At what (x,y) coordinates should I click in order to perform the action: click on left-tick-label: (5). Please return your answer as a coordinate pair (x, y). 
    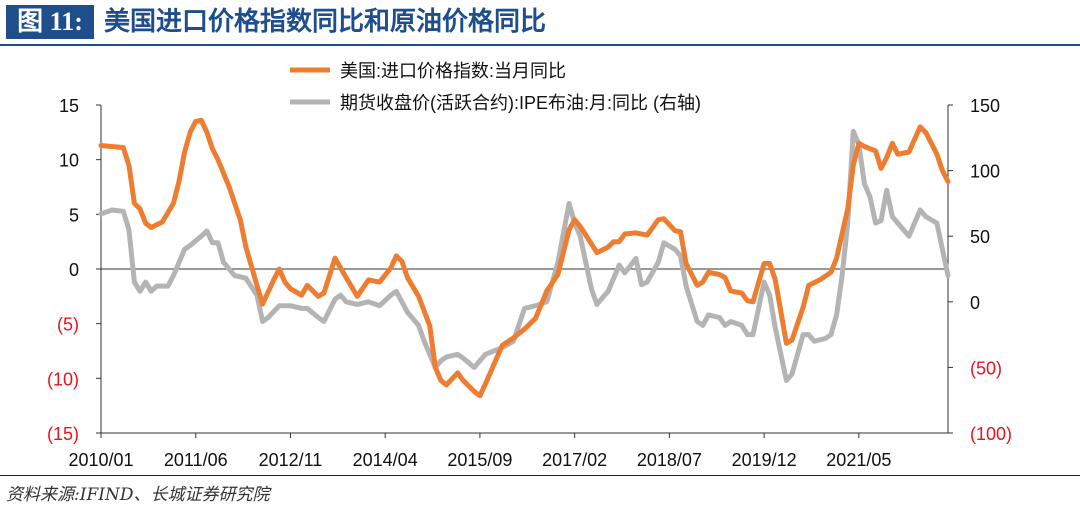
    Looking at the image, I should click on (68, 325).